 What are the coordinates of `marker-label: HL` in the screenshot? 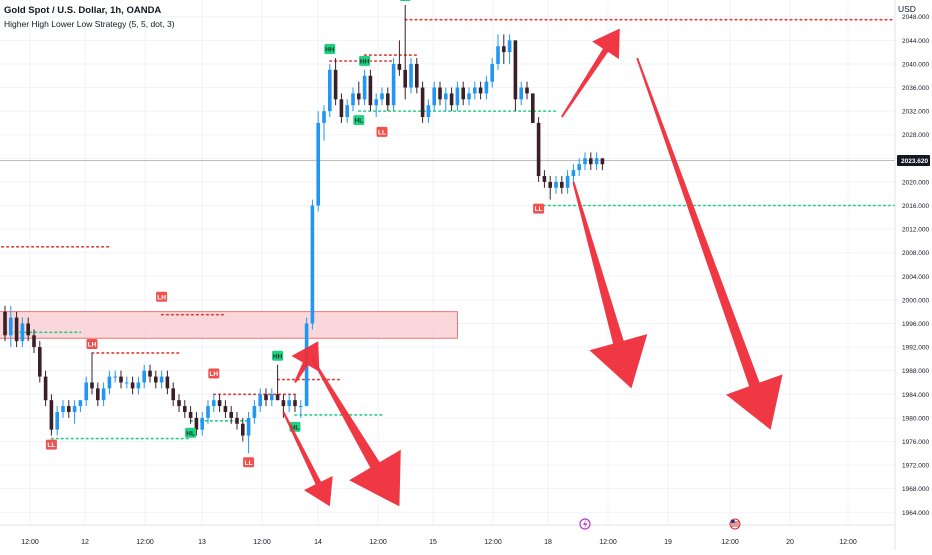 It's located at (190, 433).